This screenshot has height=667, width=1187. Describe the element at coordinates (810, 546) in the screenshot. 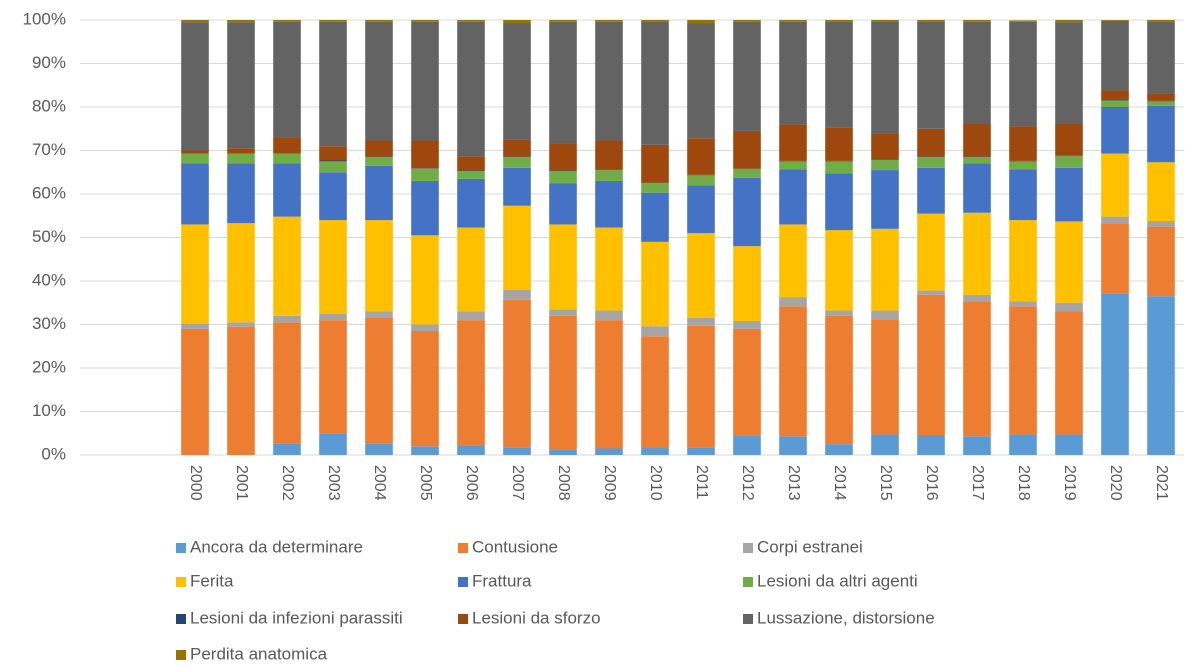

I see `legend-label: Corpi estranei` at that location.